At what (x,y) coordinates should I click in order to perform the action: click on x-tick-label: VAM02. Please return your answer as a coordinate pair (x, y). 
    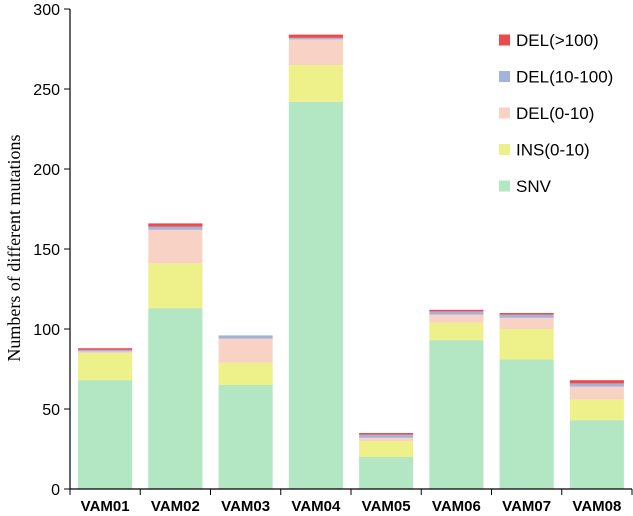
    Looking at the image, I should click on (175, 506).